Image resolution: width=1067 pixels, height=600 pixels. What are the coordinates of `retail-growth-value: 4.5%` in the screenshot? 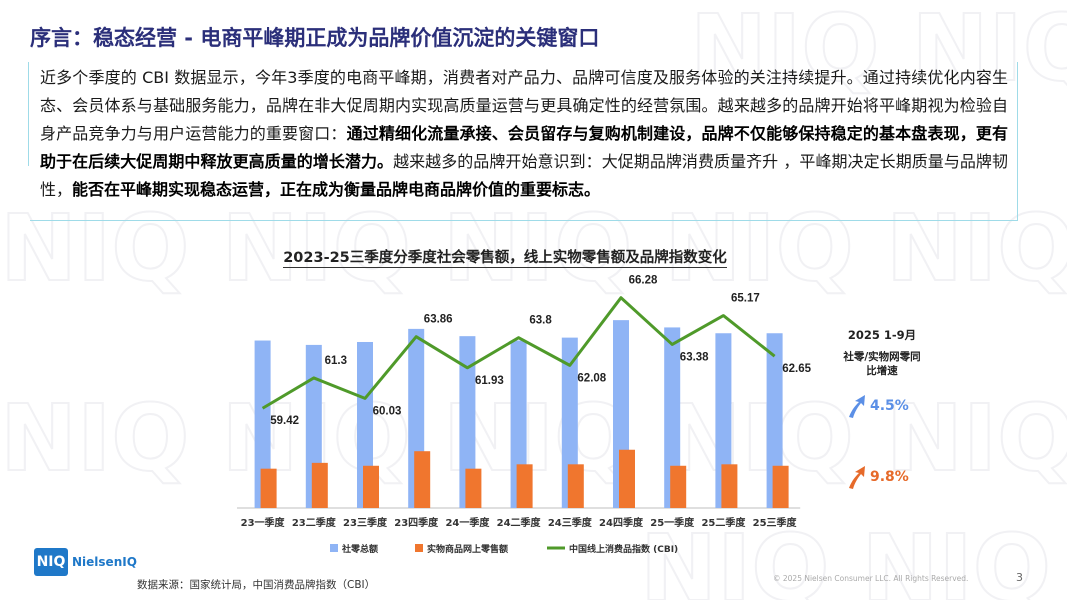 It's located at (889, 406).